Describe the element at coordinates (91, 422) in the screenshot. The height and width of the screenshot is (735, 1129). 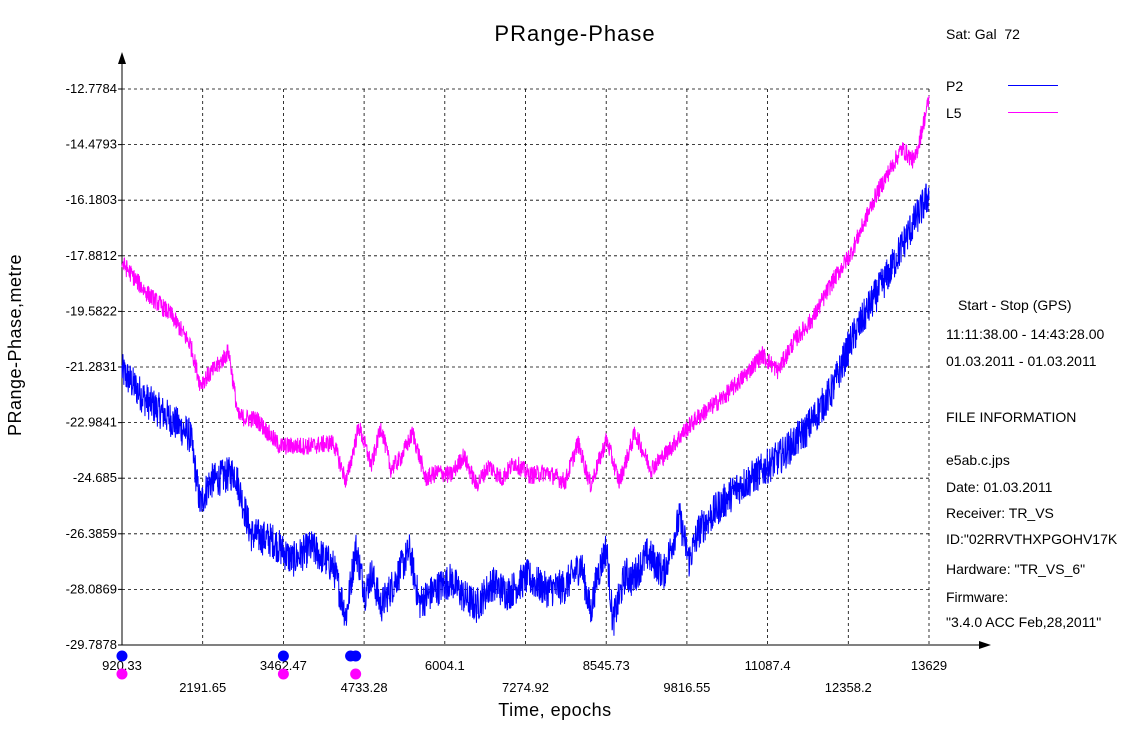
I see `y-tick-label: -22.9841` at that location.